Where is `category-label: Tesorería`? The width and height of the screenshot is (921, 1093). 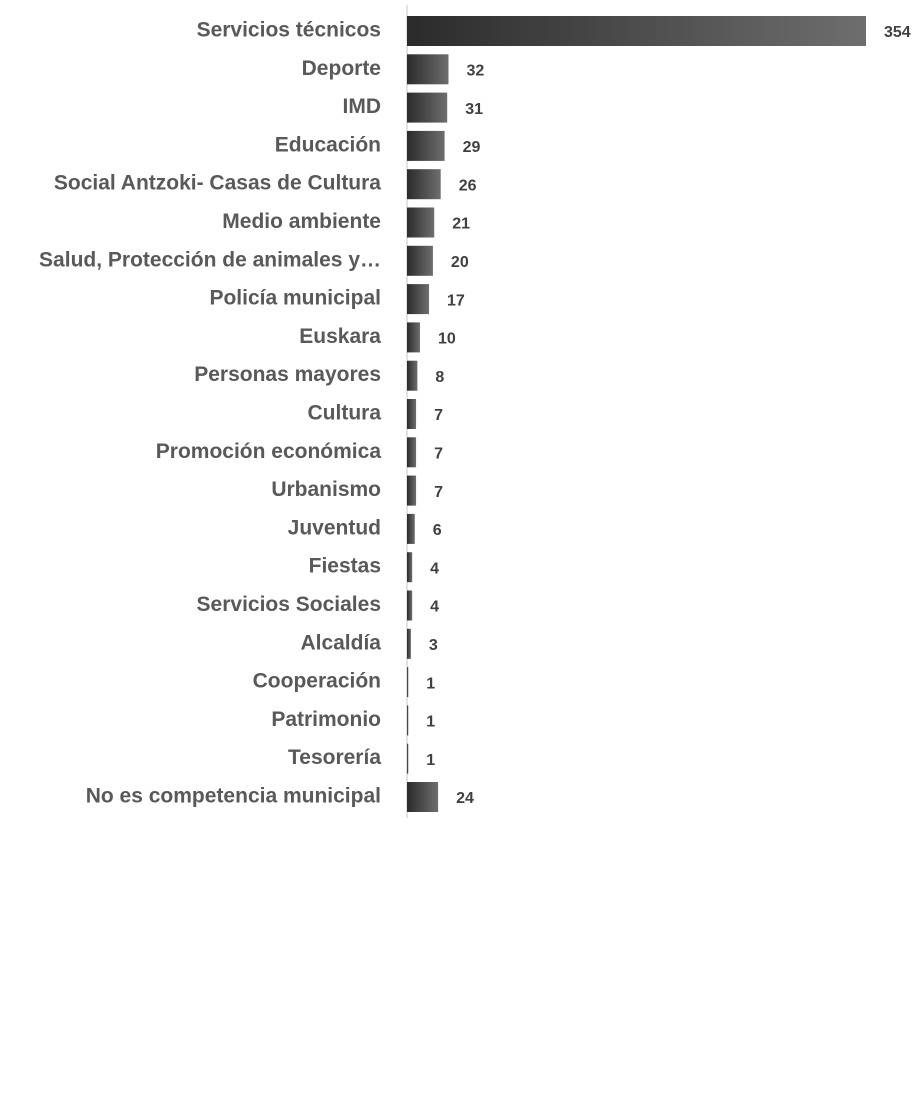 category-label: Tesorería is located at coordinates (334, 757).